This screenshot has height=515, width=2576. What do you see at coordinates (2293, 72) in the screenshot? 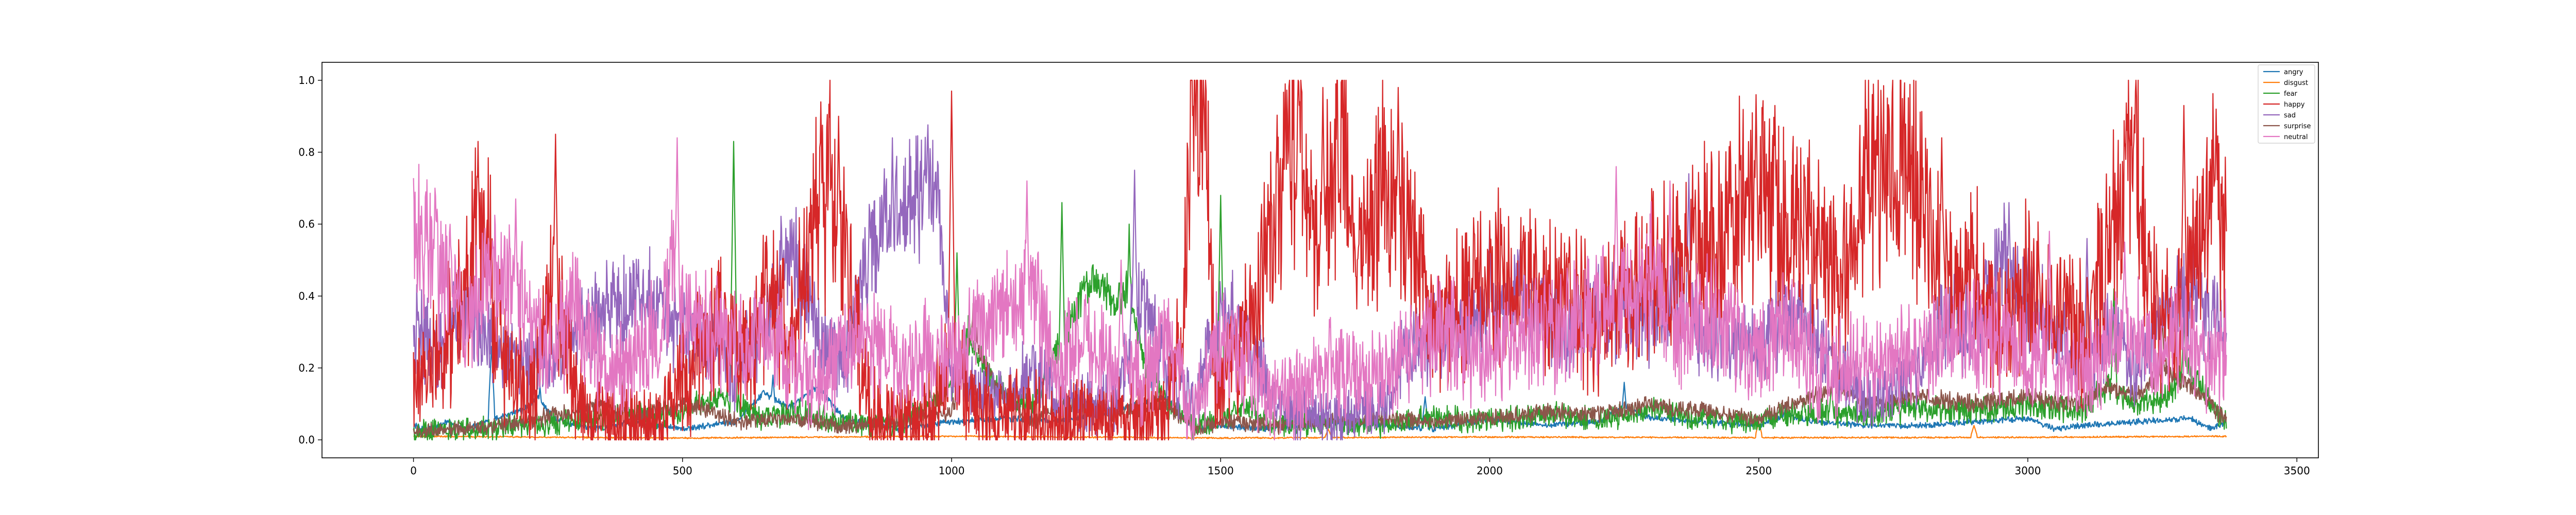
I see `legend-label-angry: angry` at bounding box center [2293, 72].